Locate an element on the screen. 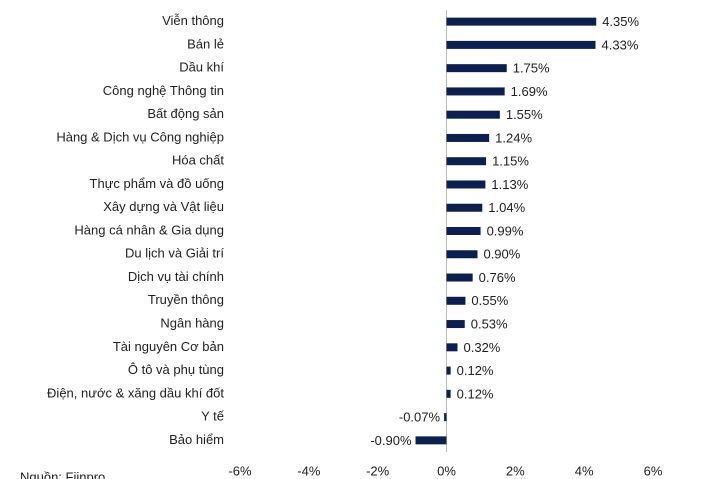 The image size is (710, 479). value-label: 0.76% is located at coordinates (497, 277).